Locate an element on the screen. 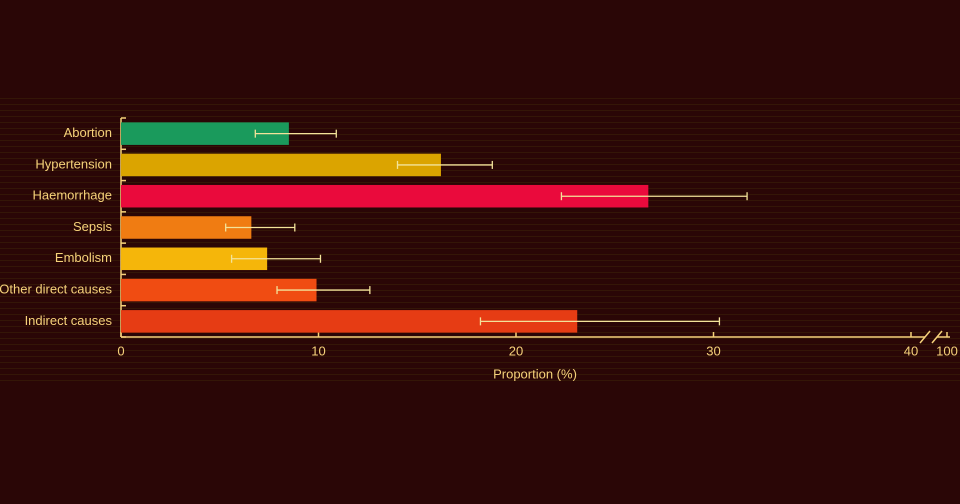 The height and width of the screenshot is (504, 960). x-tick-label: 10 is located at coordinates (318, 350).